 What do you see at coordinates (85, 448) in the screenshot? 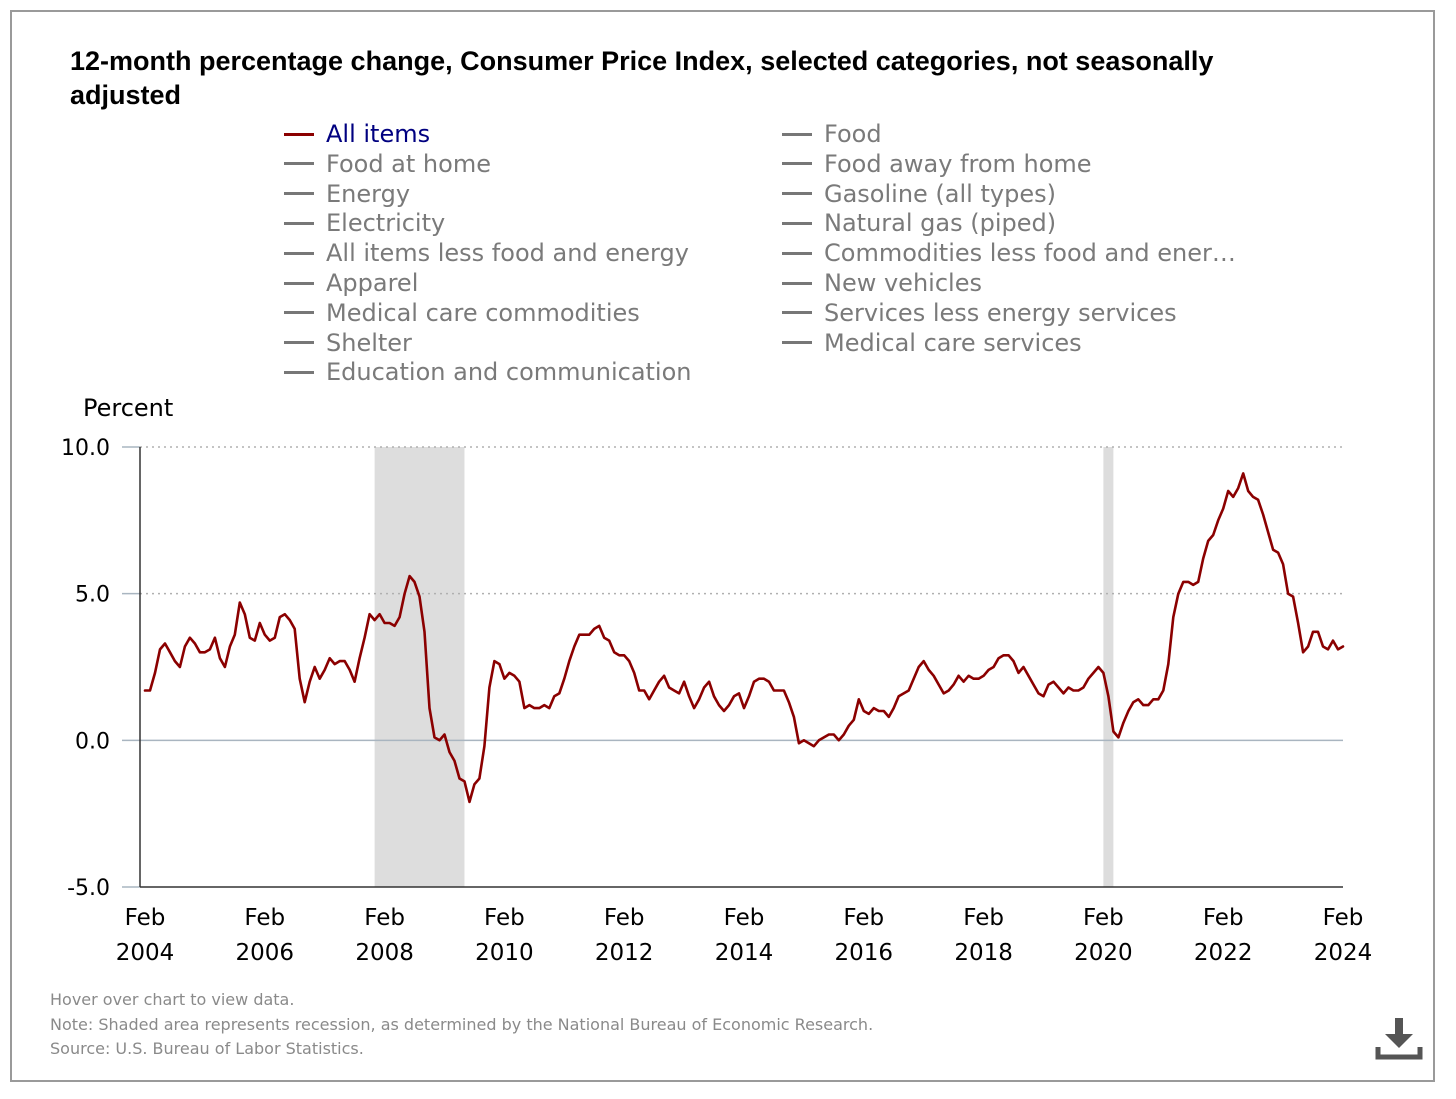
I see `y-tick-label: 10.0` at bounding box center [85, 448].